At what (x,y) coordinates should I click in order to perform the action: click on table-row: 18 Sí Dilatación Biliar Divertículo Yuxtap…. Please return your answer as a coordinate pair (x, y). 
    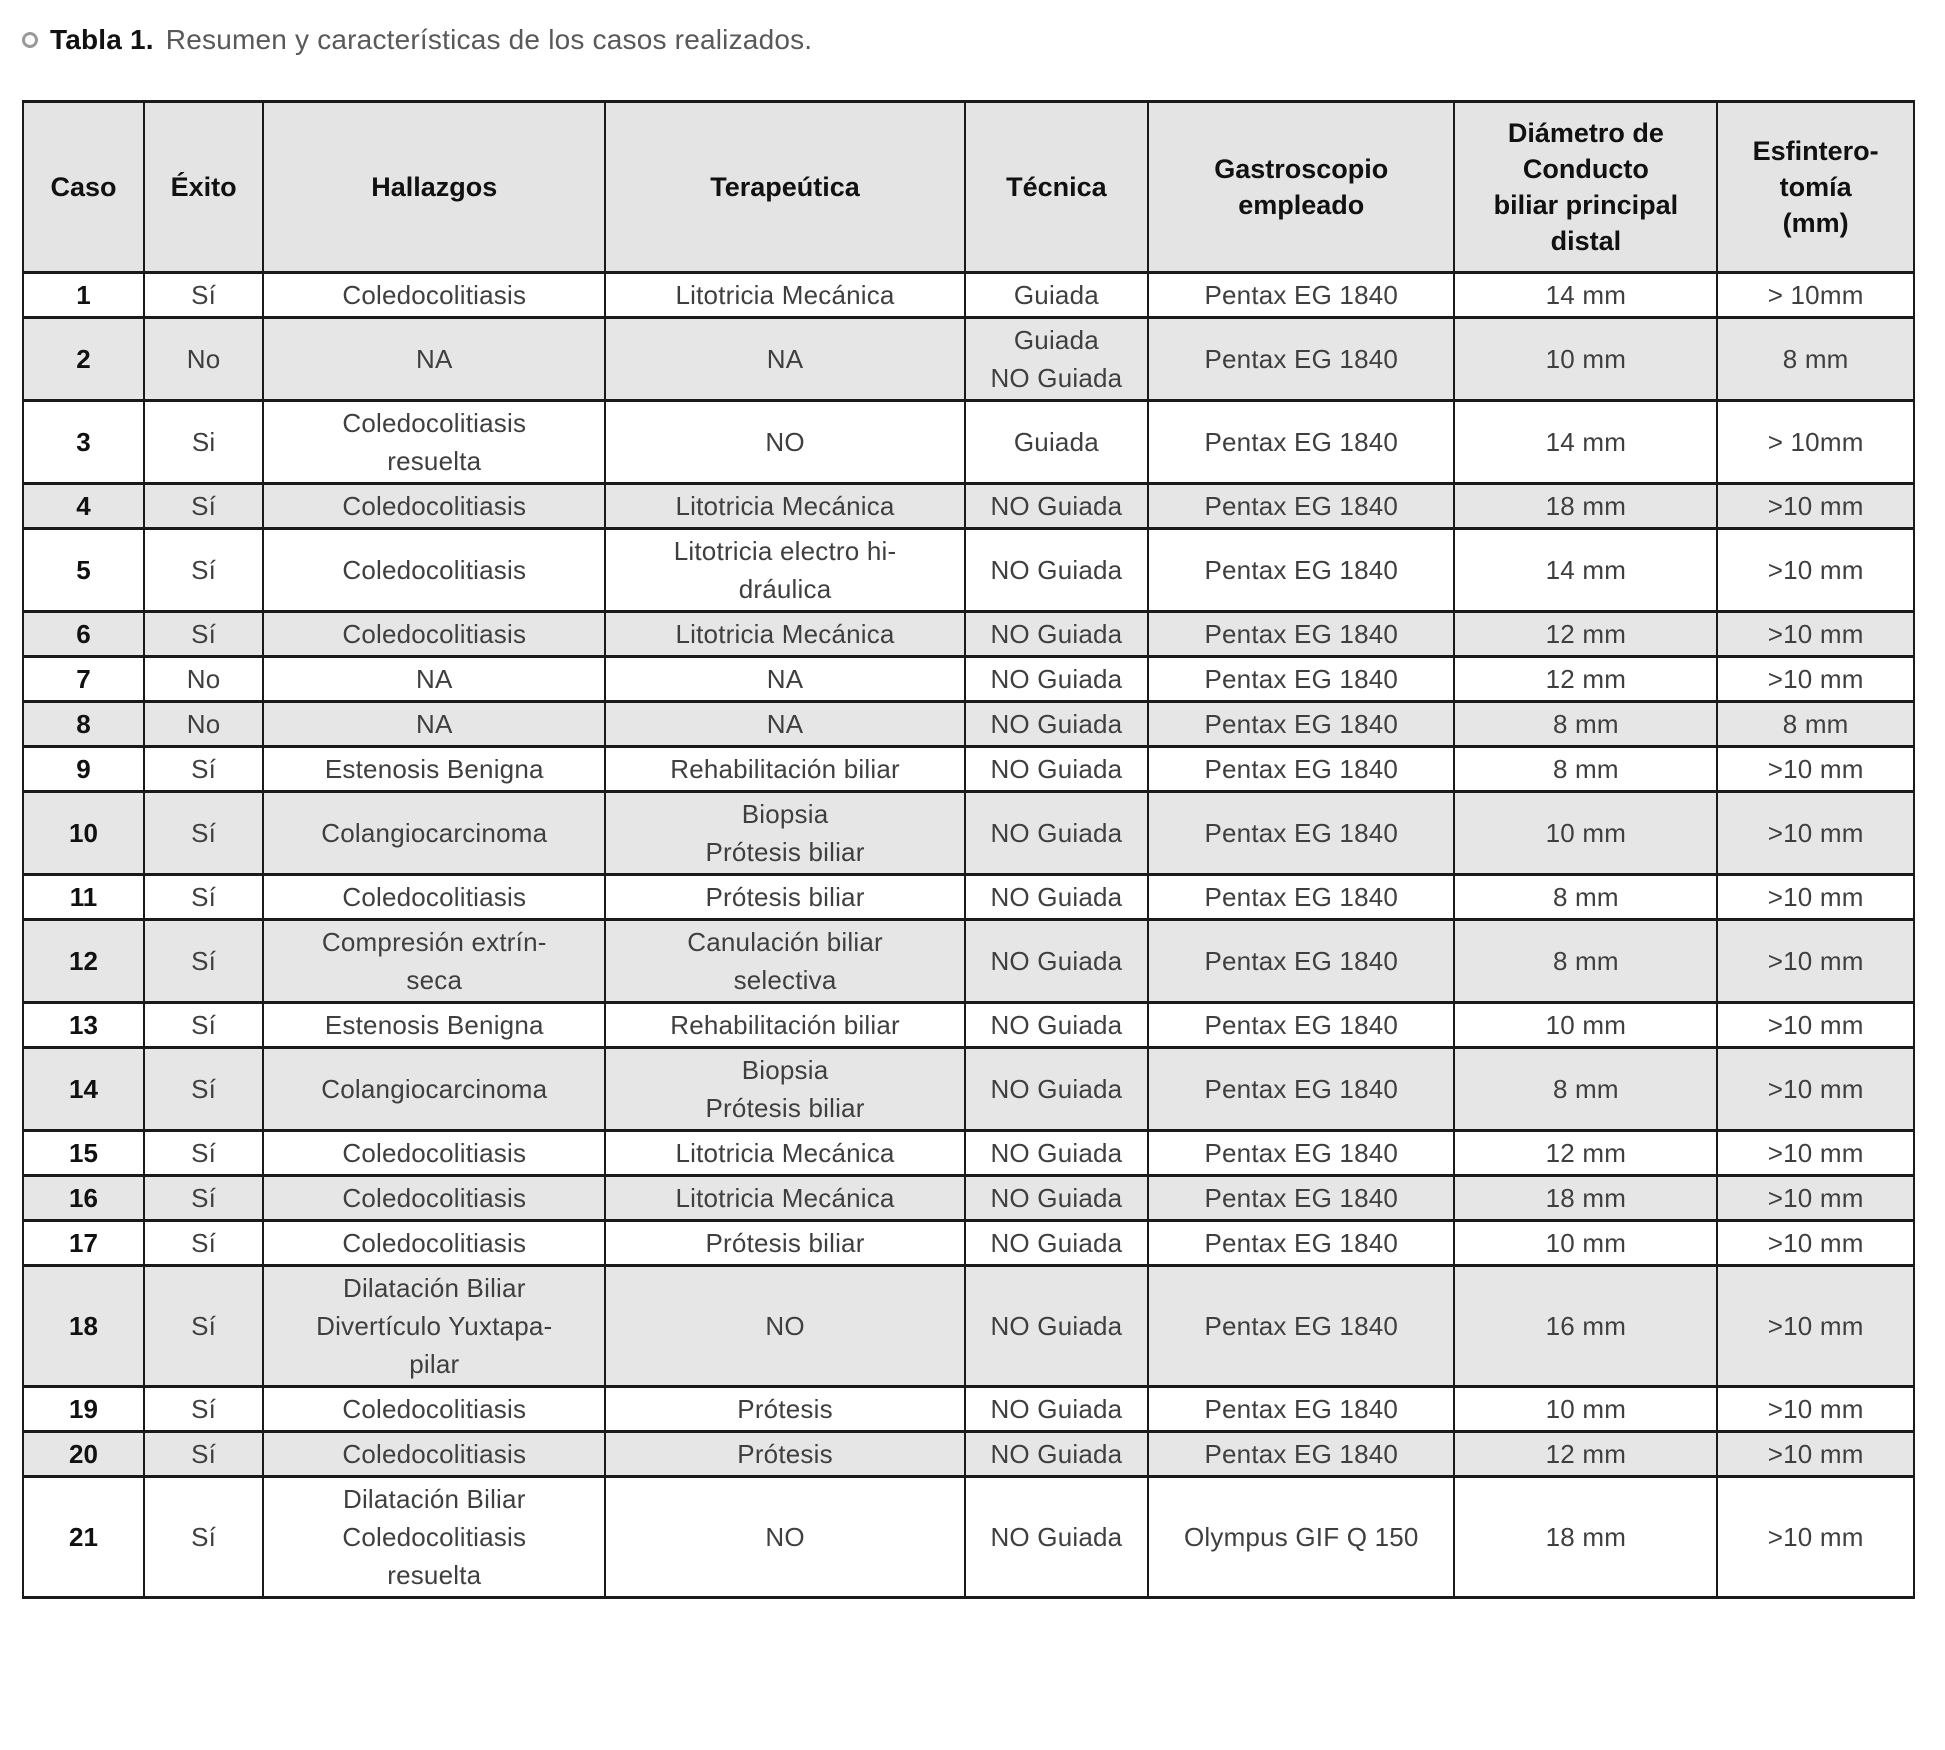
    Looking at the image, I should click on (968, 1326).